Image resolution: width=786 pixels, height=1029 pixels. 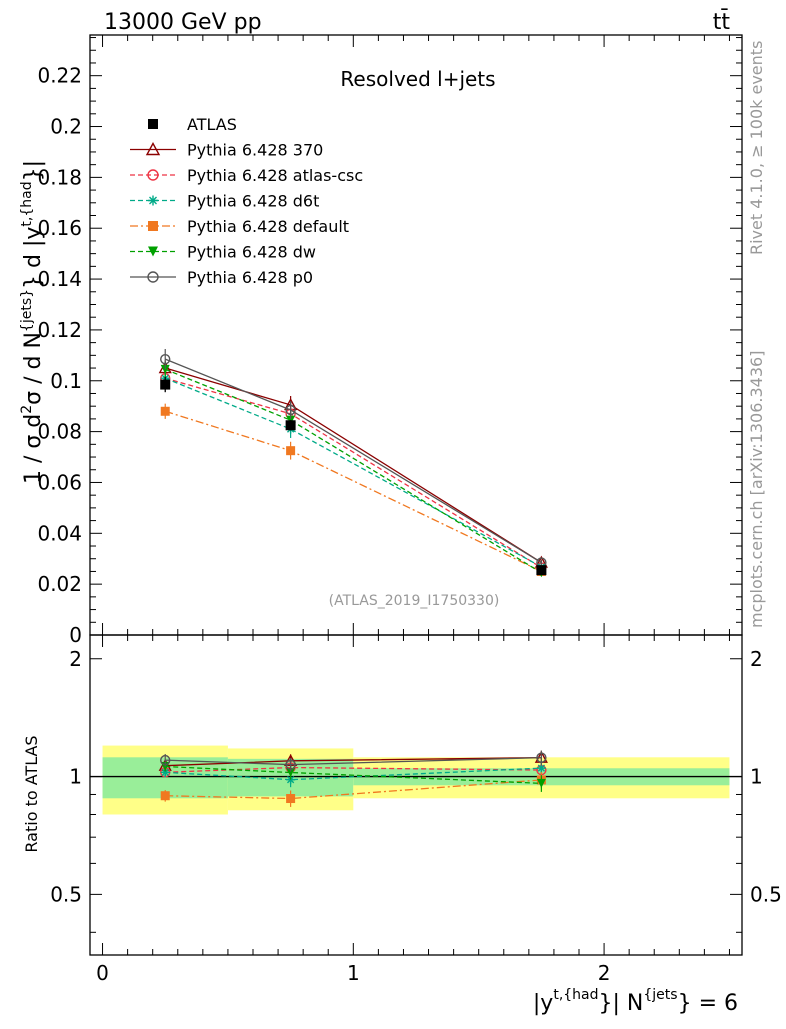 I want to click on legend-entry-3: Pythia 6.428 default, so click(x=239, y=226).